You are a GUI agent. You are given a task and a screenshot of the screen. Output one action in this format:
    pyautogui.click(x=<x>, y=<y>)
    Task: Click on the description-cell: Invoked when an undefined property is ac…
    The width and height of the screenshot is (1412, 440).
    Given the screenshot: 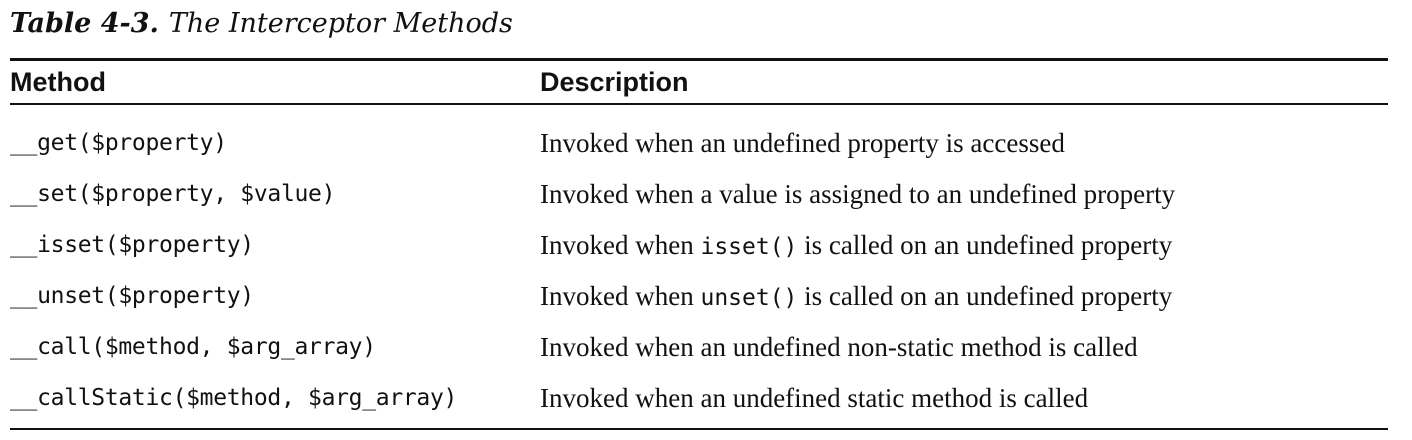 What is the action you would take?
    pyautogui.click(x=802, y=144)
    